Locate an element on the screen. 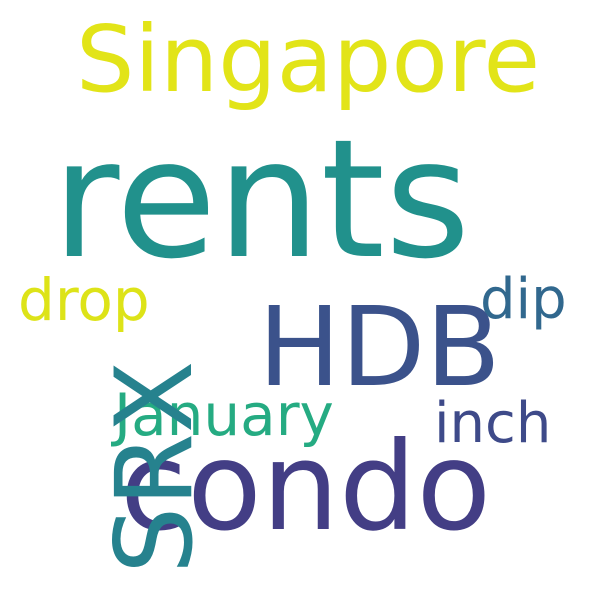 Image resolution: width=600 pixels, height=600 pixels. word-dip: dip is located at coordinates (523, 299).